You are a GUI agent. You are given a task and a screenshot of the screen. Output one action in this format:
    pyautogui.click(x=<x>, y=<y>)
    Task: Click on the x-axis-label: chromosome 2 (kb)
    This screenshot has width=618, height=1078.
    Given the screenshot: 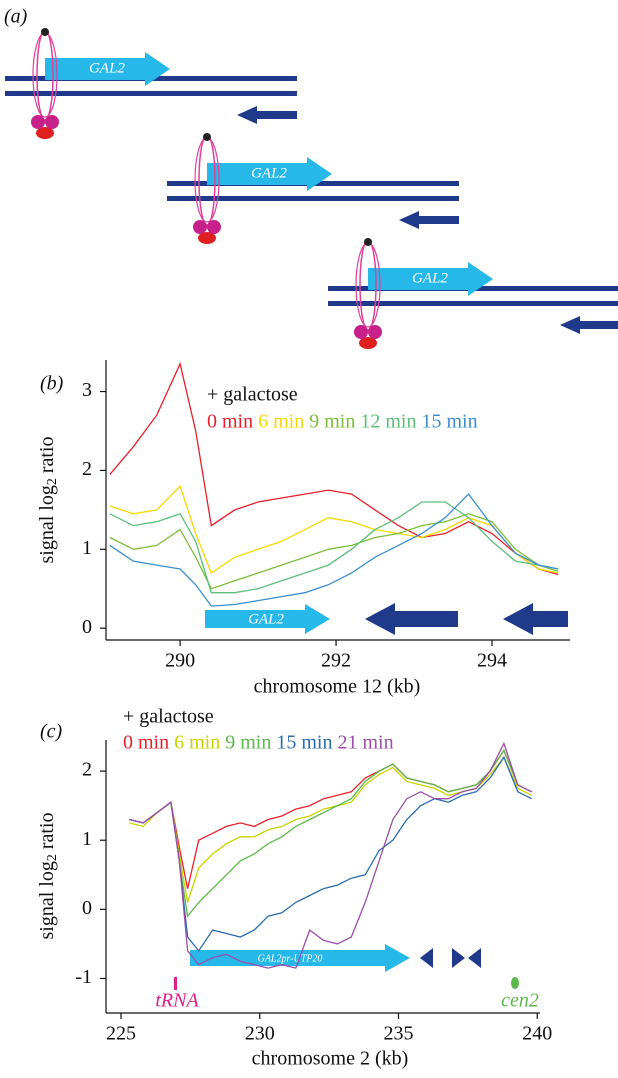 What is the action you would take?
    pyautogui.click(x=330, y=1059)
    